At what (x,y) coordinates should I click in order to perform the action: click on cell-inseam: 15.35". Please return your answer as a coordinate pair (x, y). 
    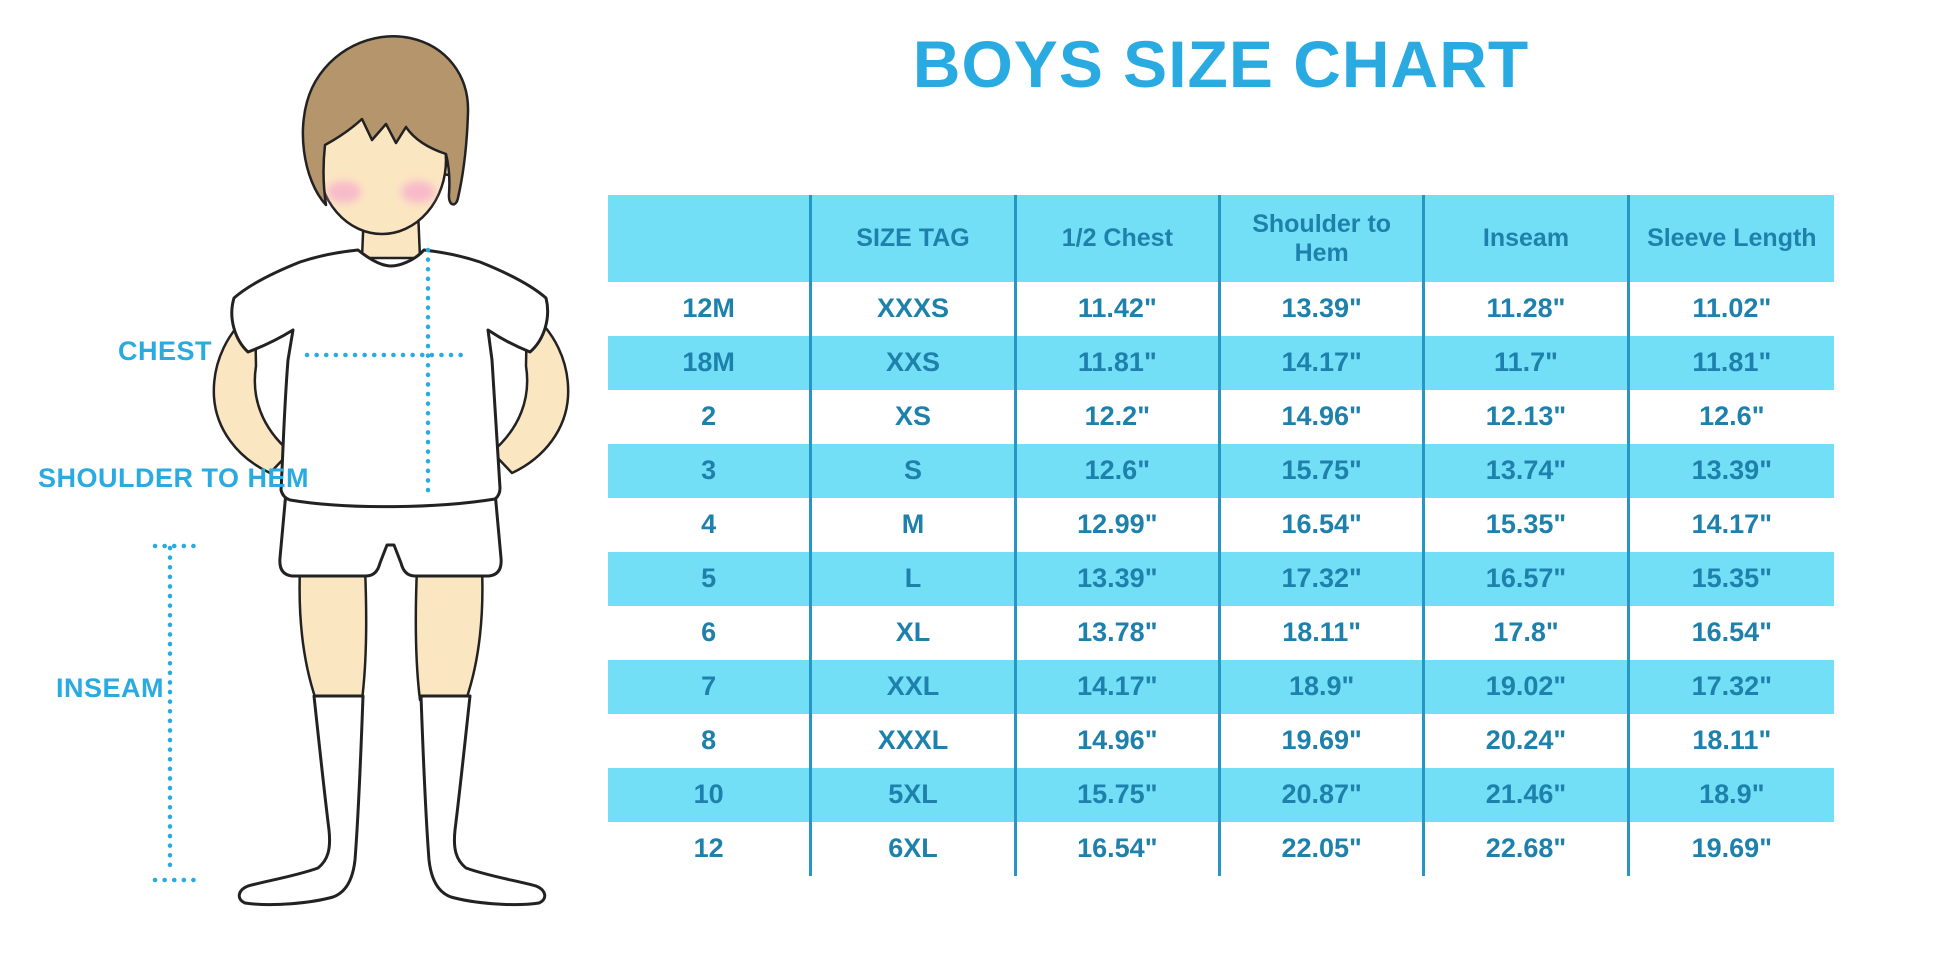
    Looking at the image, I should click on (1527, 525).